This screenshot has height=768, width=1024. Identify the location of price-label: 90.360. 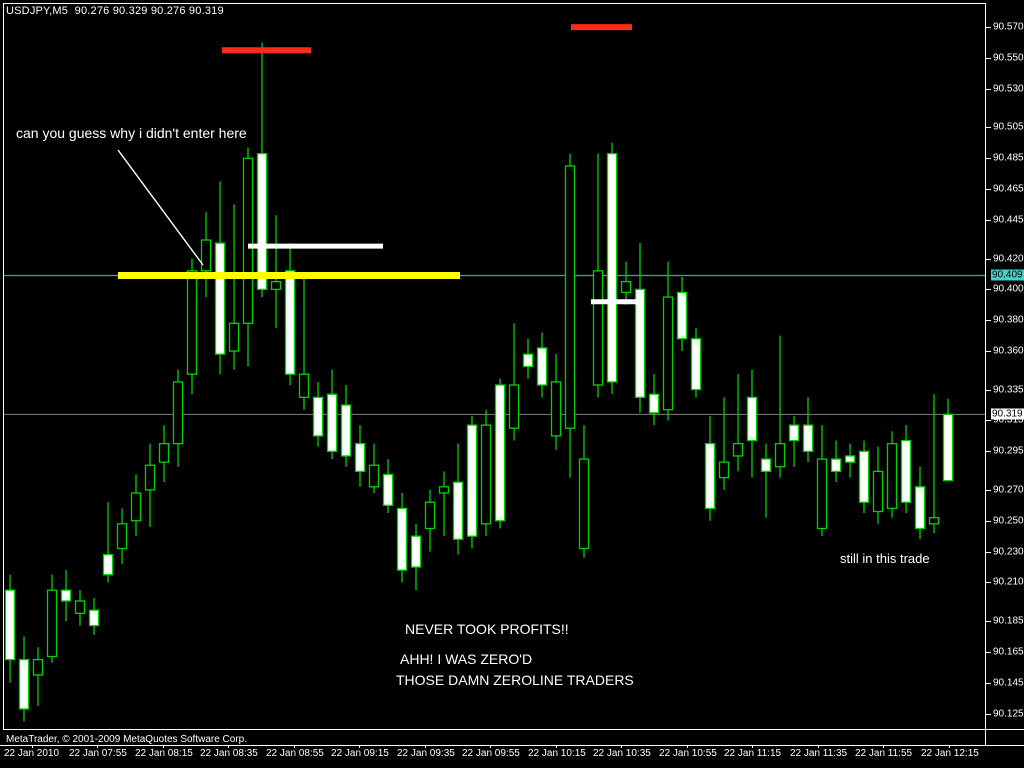
(1008, 351).